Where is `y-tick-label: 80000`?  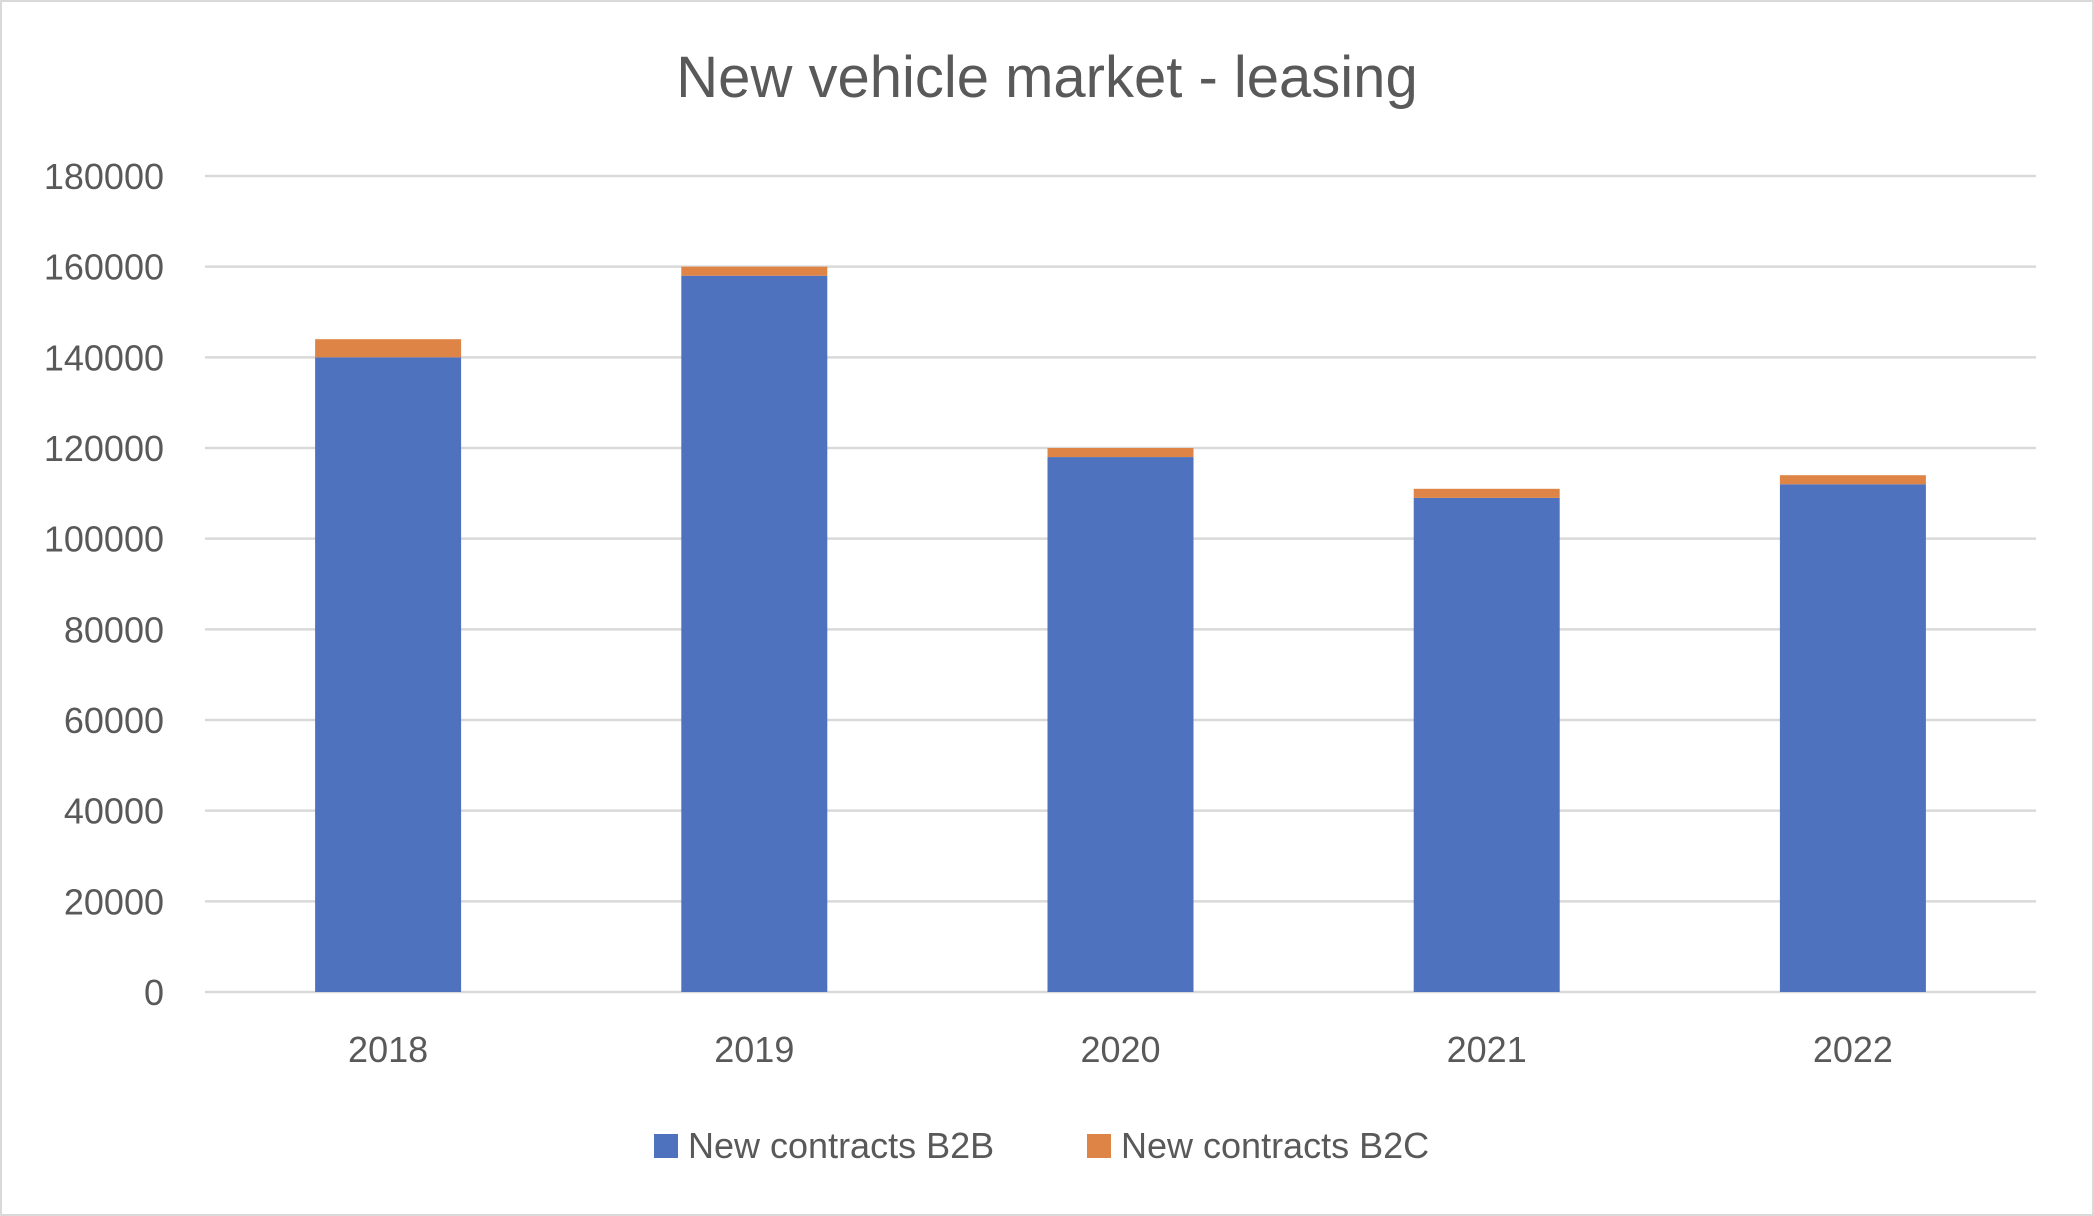
y-tick-label: 80000 is located at coordinates (114, 629).